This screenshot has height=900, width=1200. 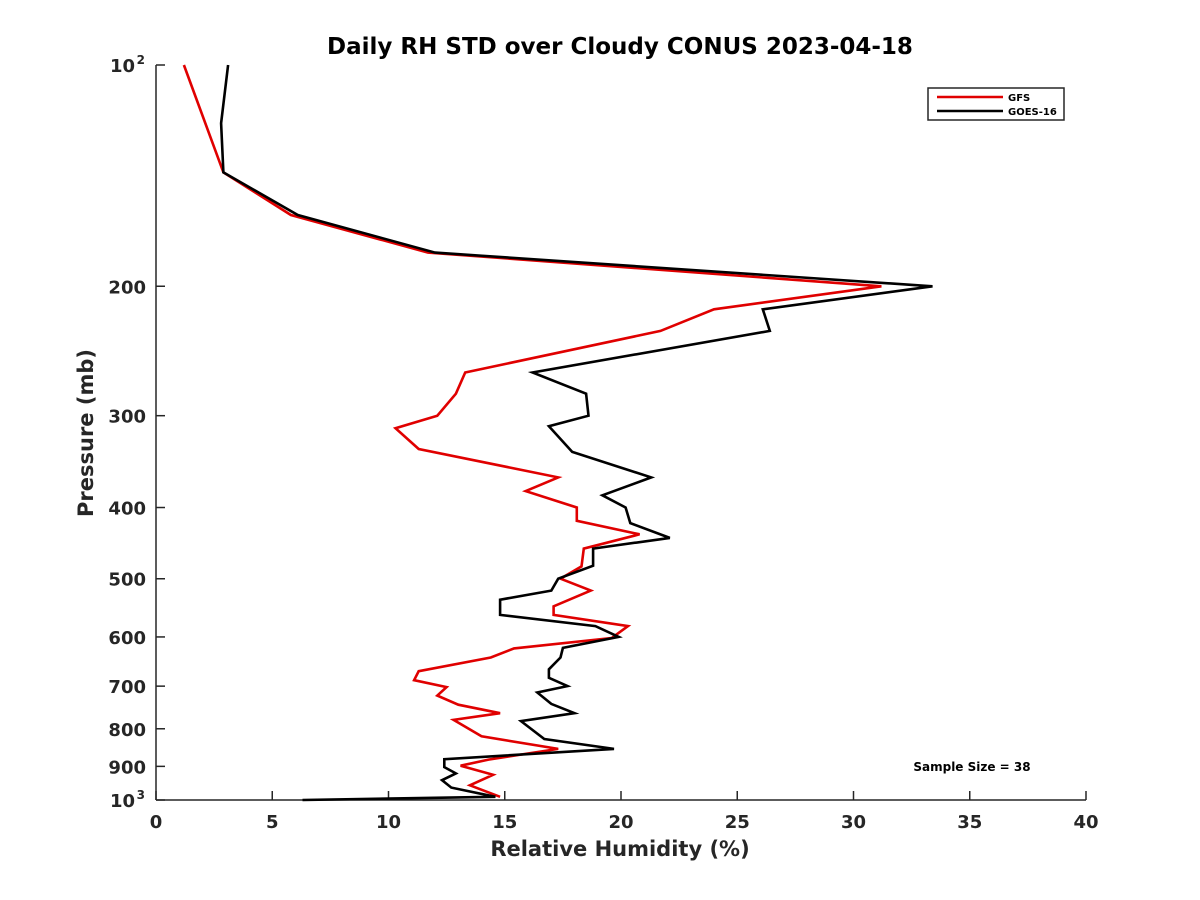 What do you see at coordinates (272, 822) in the screenshot?
I see `x-tick-label: 5` at bounding box center [272, 822].